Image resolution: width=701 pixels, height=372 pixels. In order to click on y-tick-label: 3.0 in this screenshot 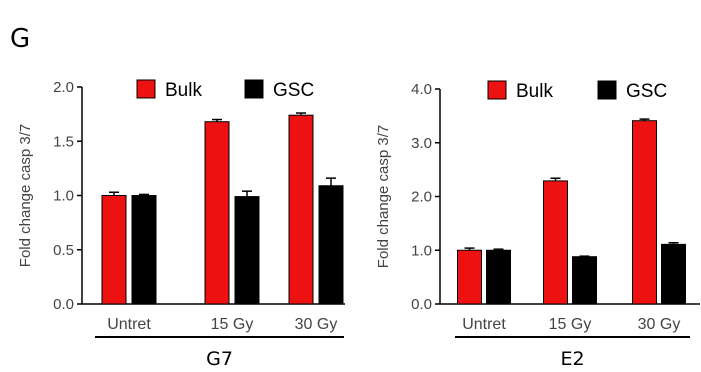, I will do `click(421, 143)`.